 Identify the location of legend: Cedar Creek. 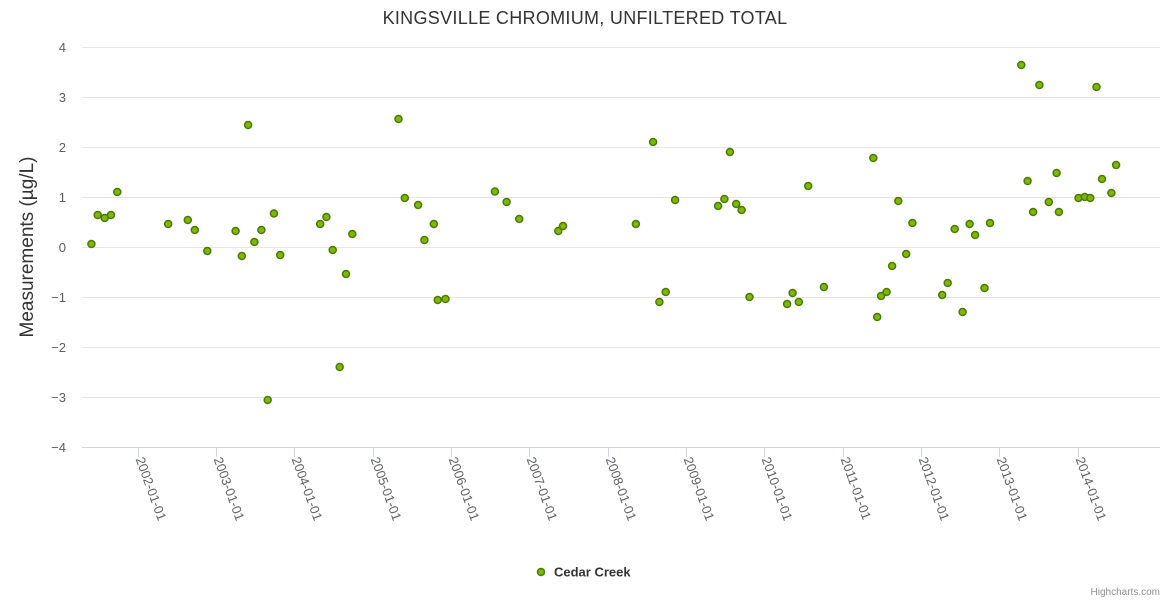
(584, 572).